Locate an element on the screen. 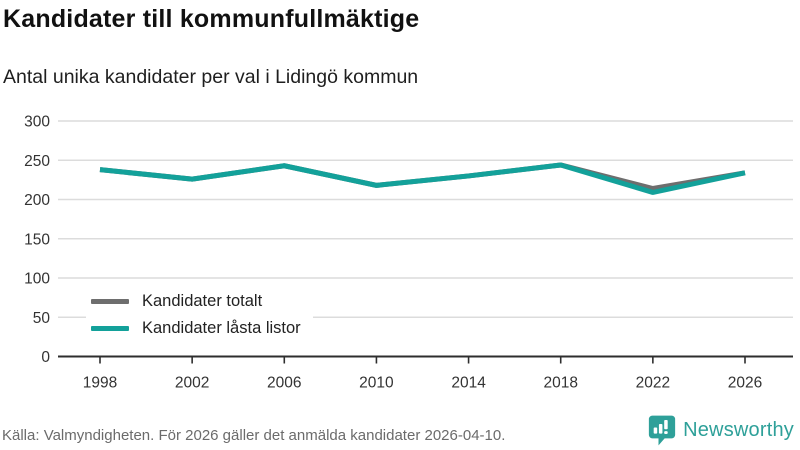 The width and height of the screenshot is (800, 450). svg-text: 50 is located at coordinates (42, 318).